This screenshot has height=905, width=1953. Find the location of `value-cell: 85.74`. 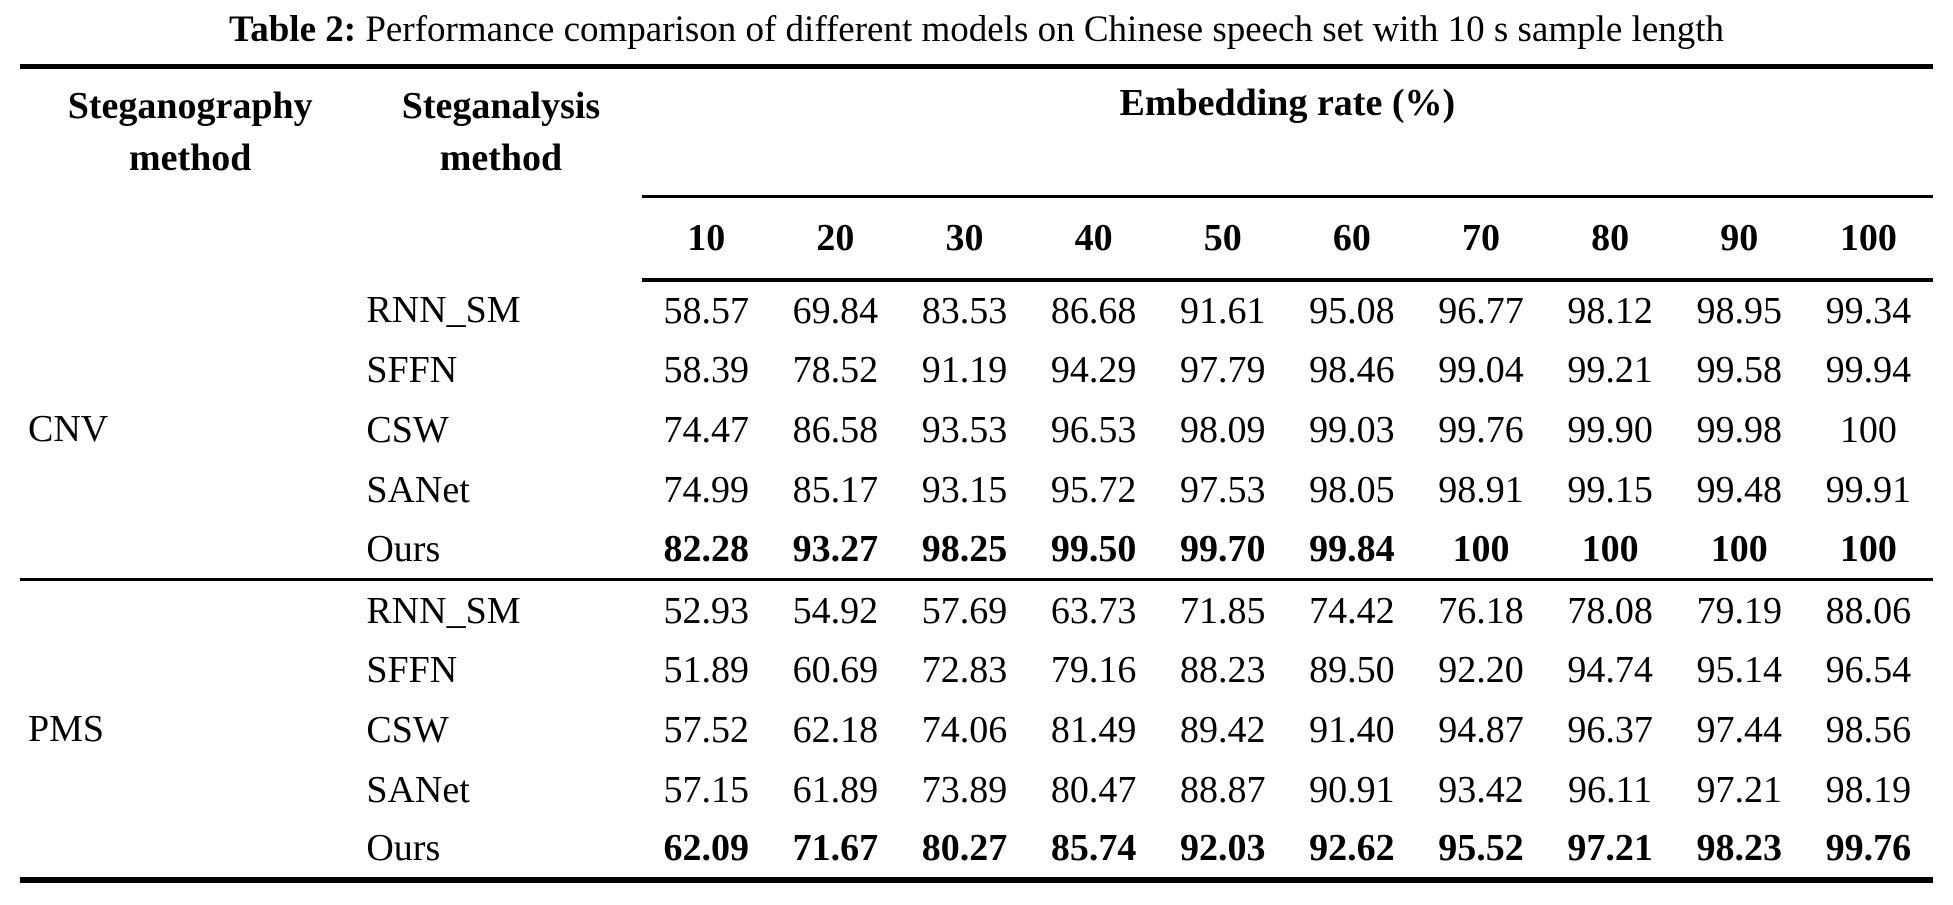

value-cell: 85.74 is located at coordinates (1093, 848).